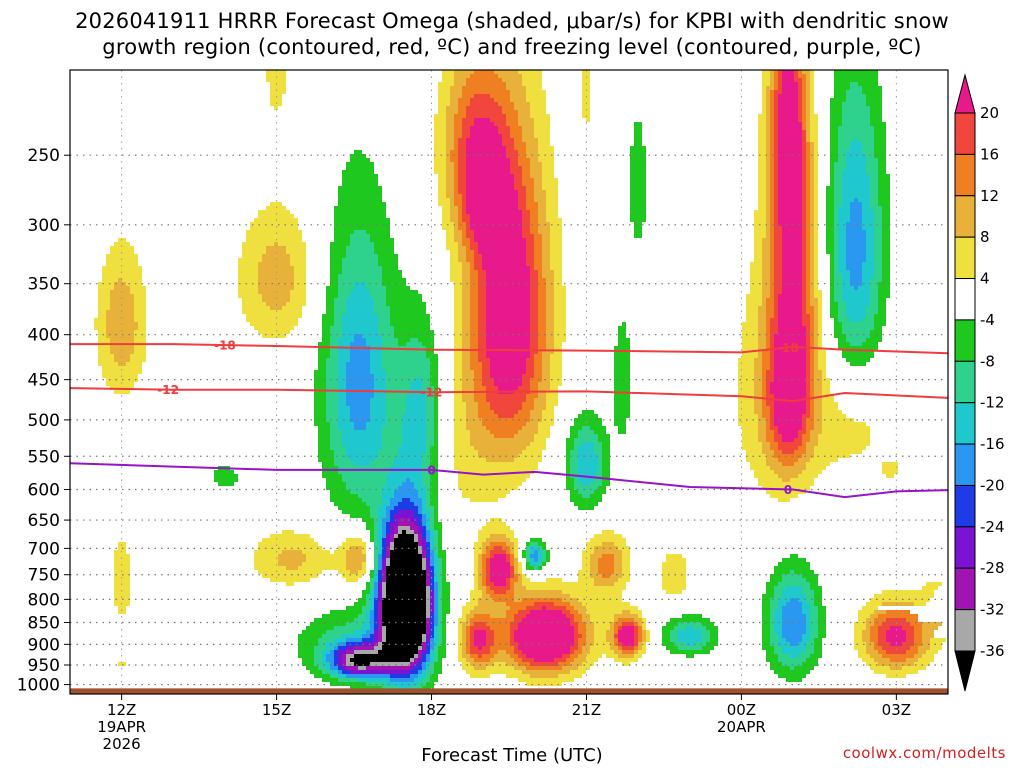 This screenshot has height=768, width=1024. Describe the element at coordinates (509, 691) in the screenshot. I see `surface-band-layer` at that location.